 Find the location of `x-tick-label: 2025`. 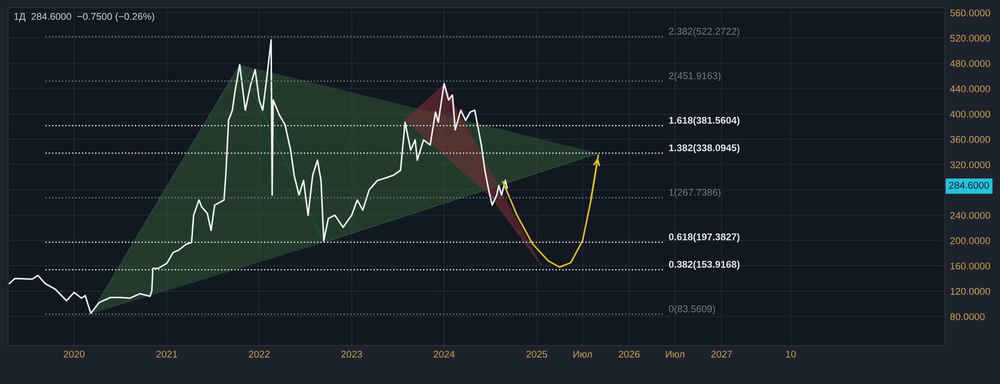

x-tick-label: 2025 is located at coordinates (537, 354).